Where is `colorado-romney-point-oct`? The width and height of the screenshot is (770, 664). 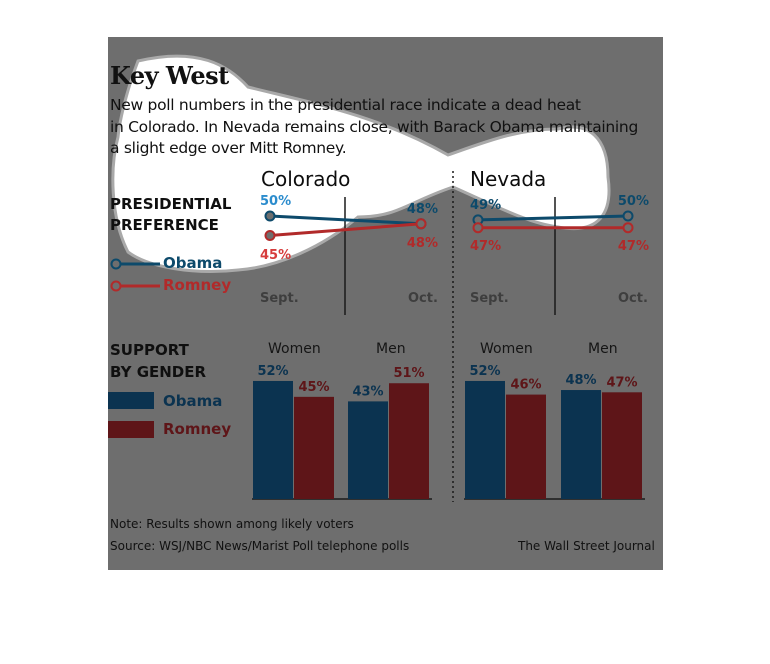
colorado-romney-point-oct is located at coordinates (421, 224).